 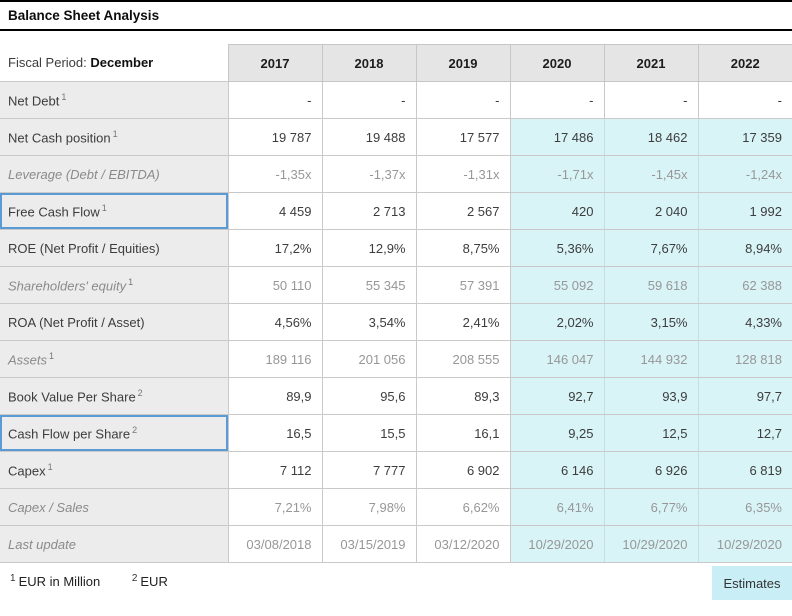 What do you see at coordinates (114, 507) in the screenshot?
I see `row-label-capex-sales: Capex / Sales` at bounding box center [114, 507].